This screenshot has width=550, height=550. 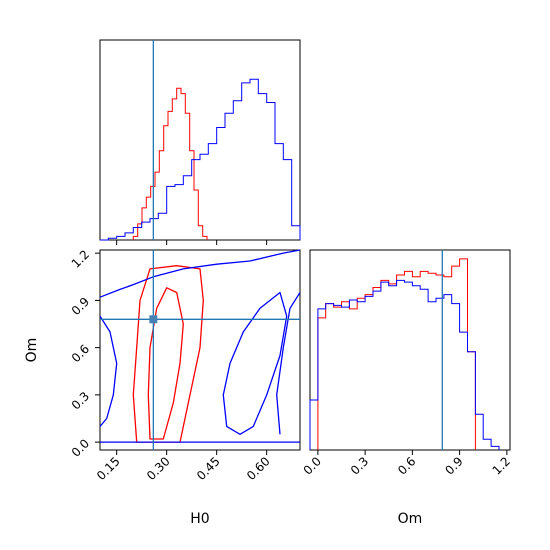 What do you see at coordinates (410, 519) in the screenshot?
I see `x-axis-label-om: Om` at bounding box center [410, 519].